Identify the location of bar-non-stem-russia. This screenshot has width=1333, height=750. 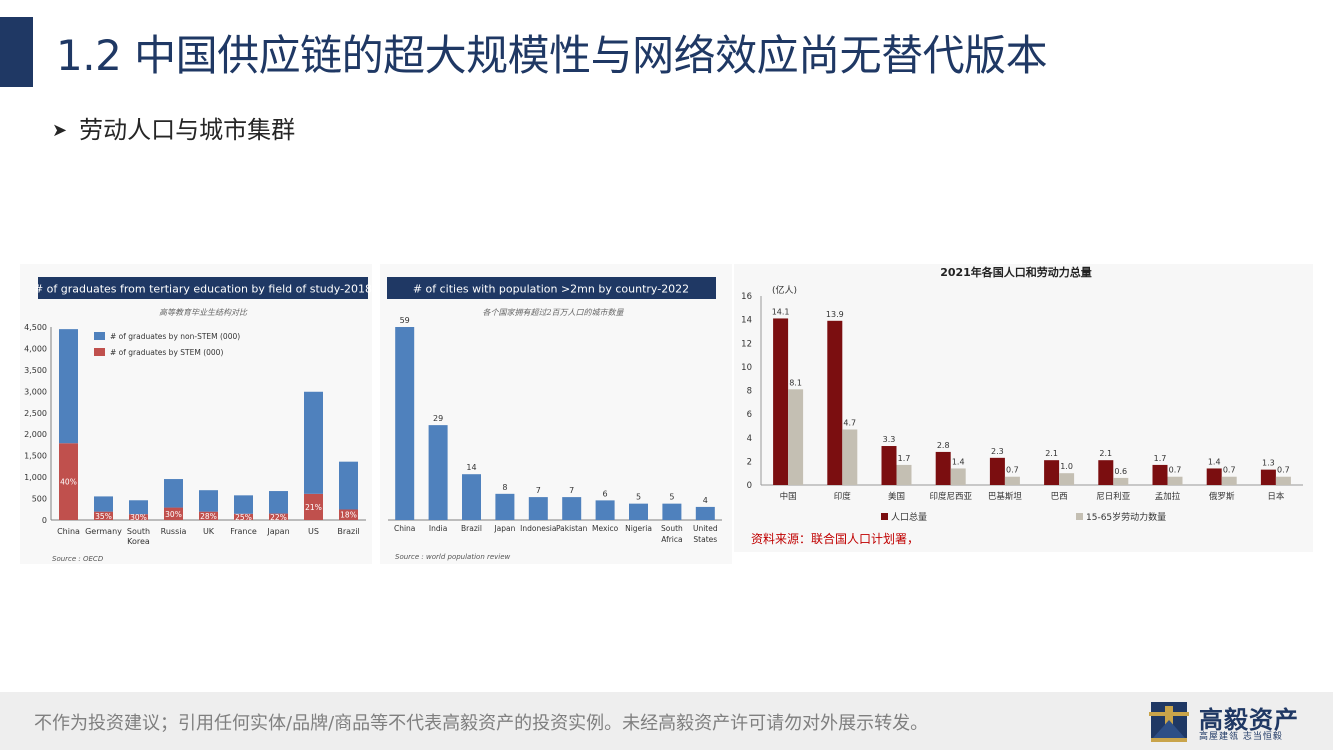
(173, 493).